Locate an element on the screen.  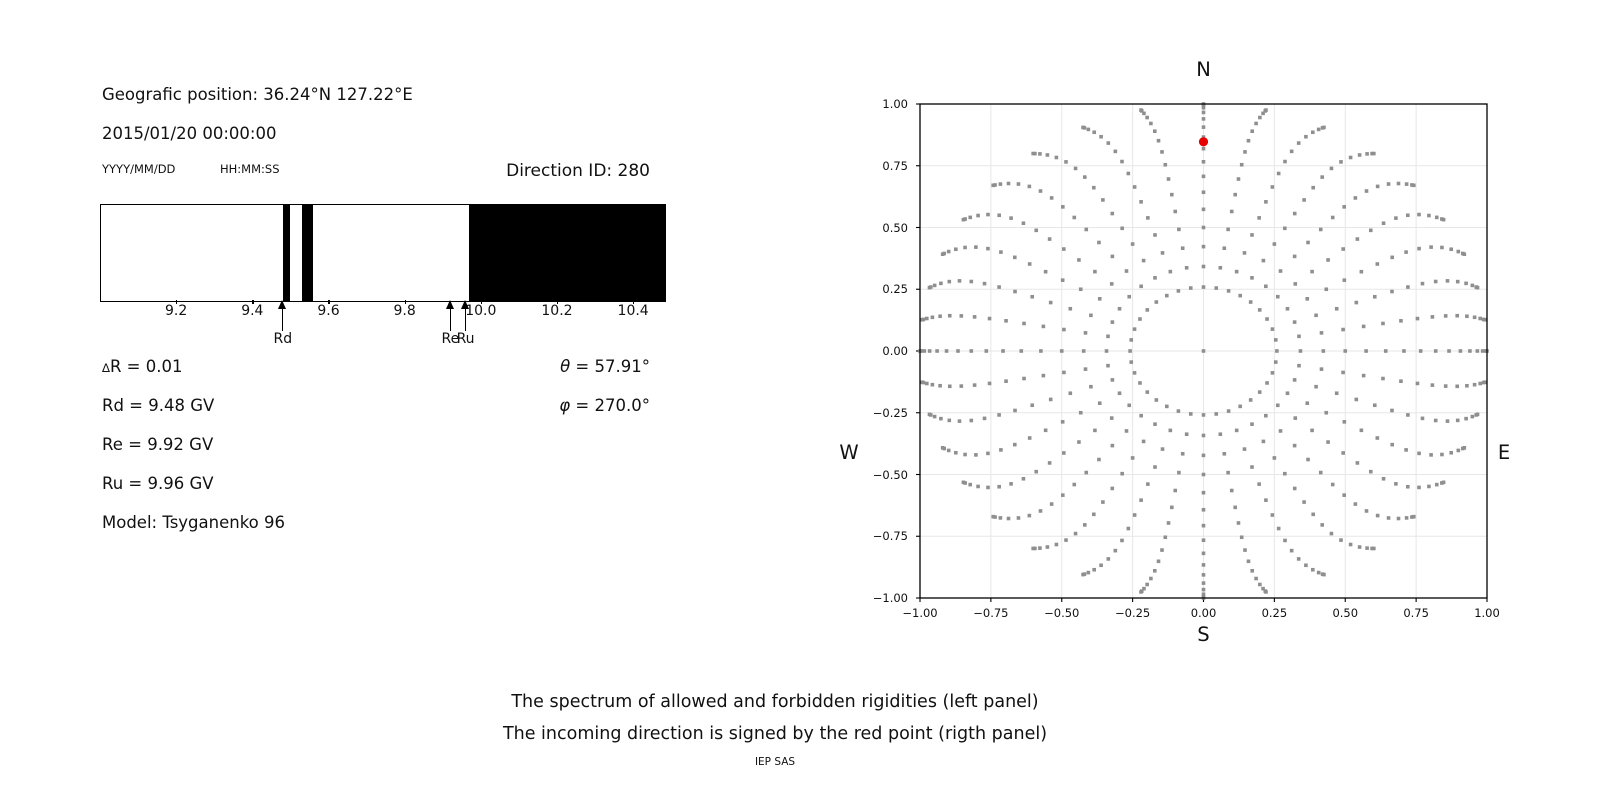
y-tick-label: −1.00 is located at coordinates (890, 598).